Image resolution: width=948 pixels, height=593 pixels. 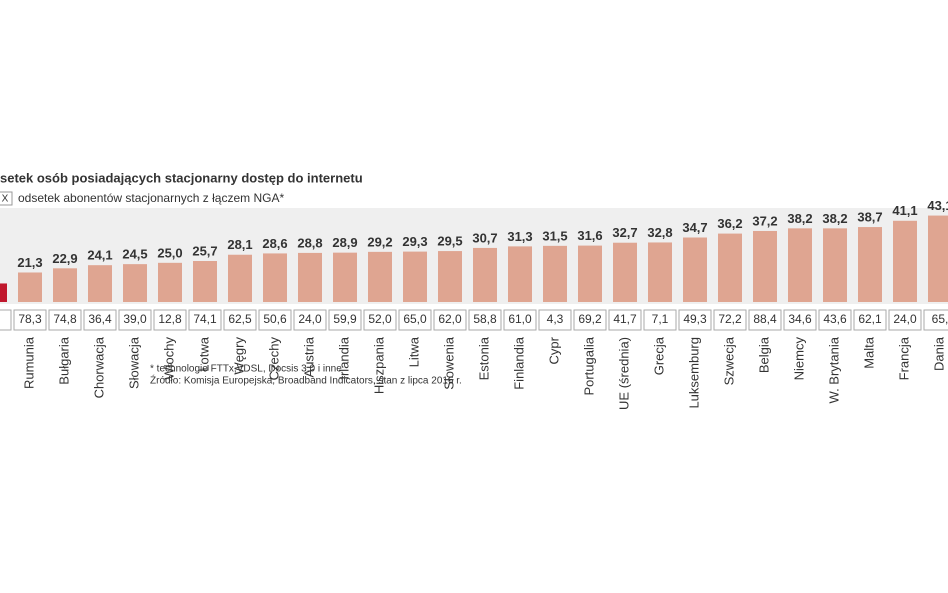 I want to click on x-tick-label: Finlandia, so click(x=518, y=363).